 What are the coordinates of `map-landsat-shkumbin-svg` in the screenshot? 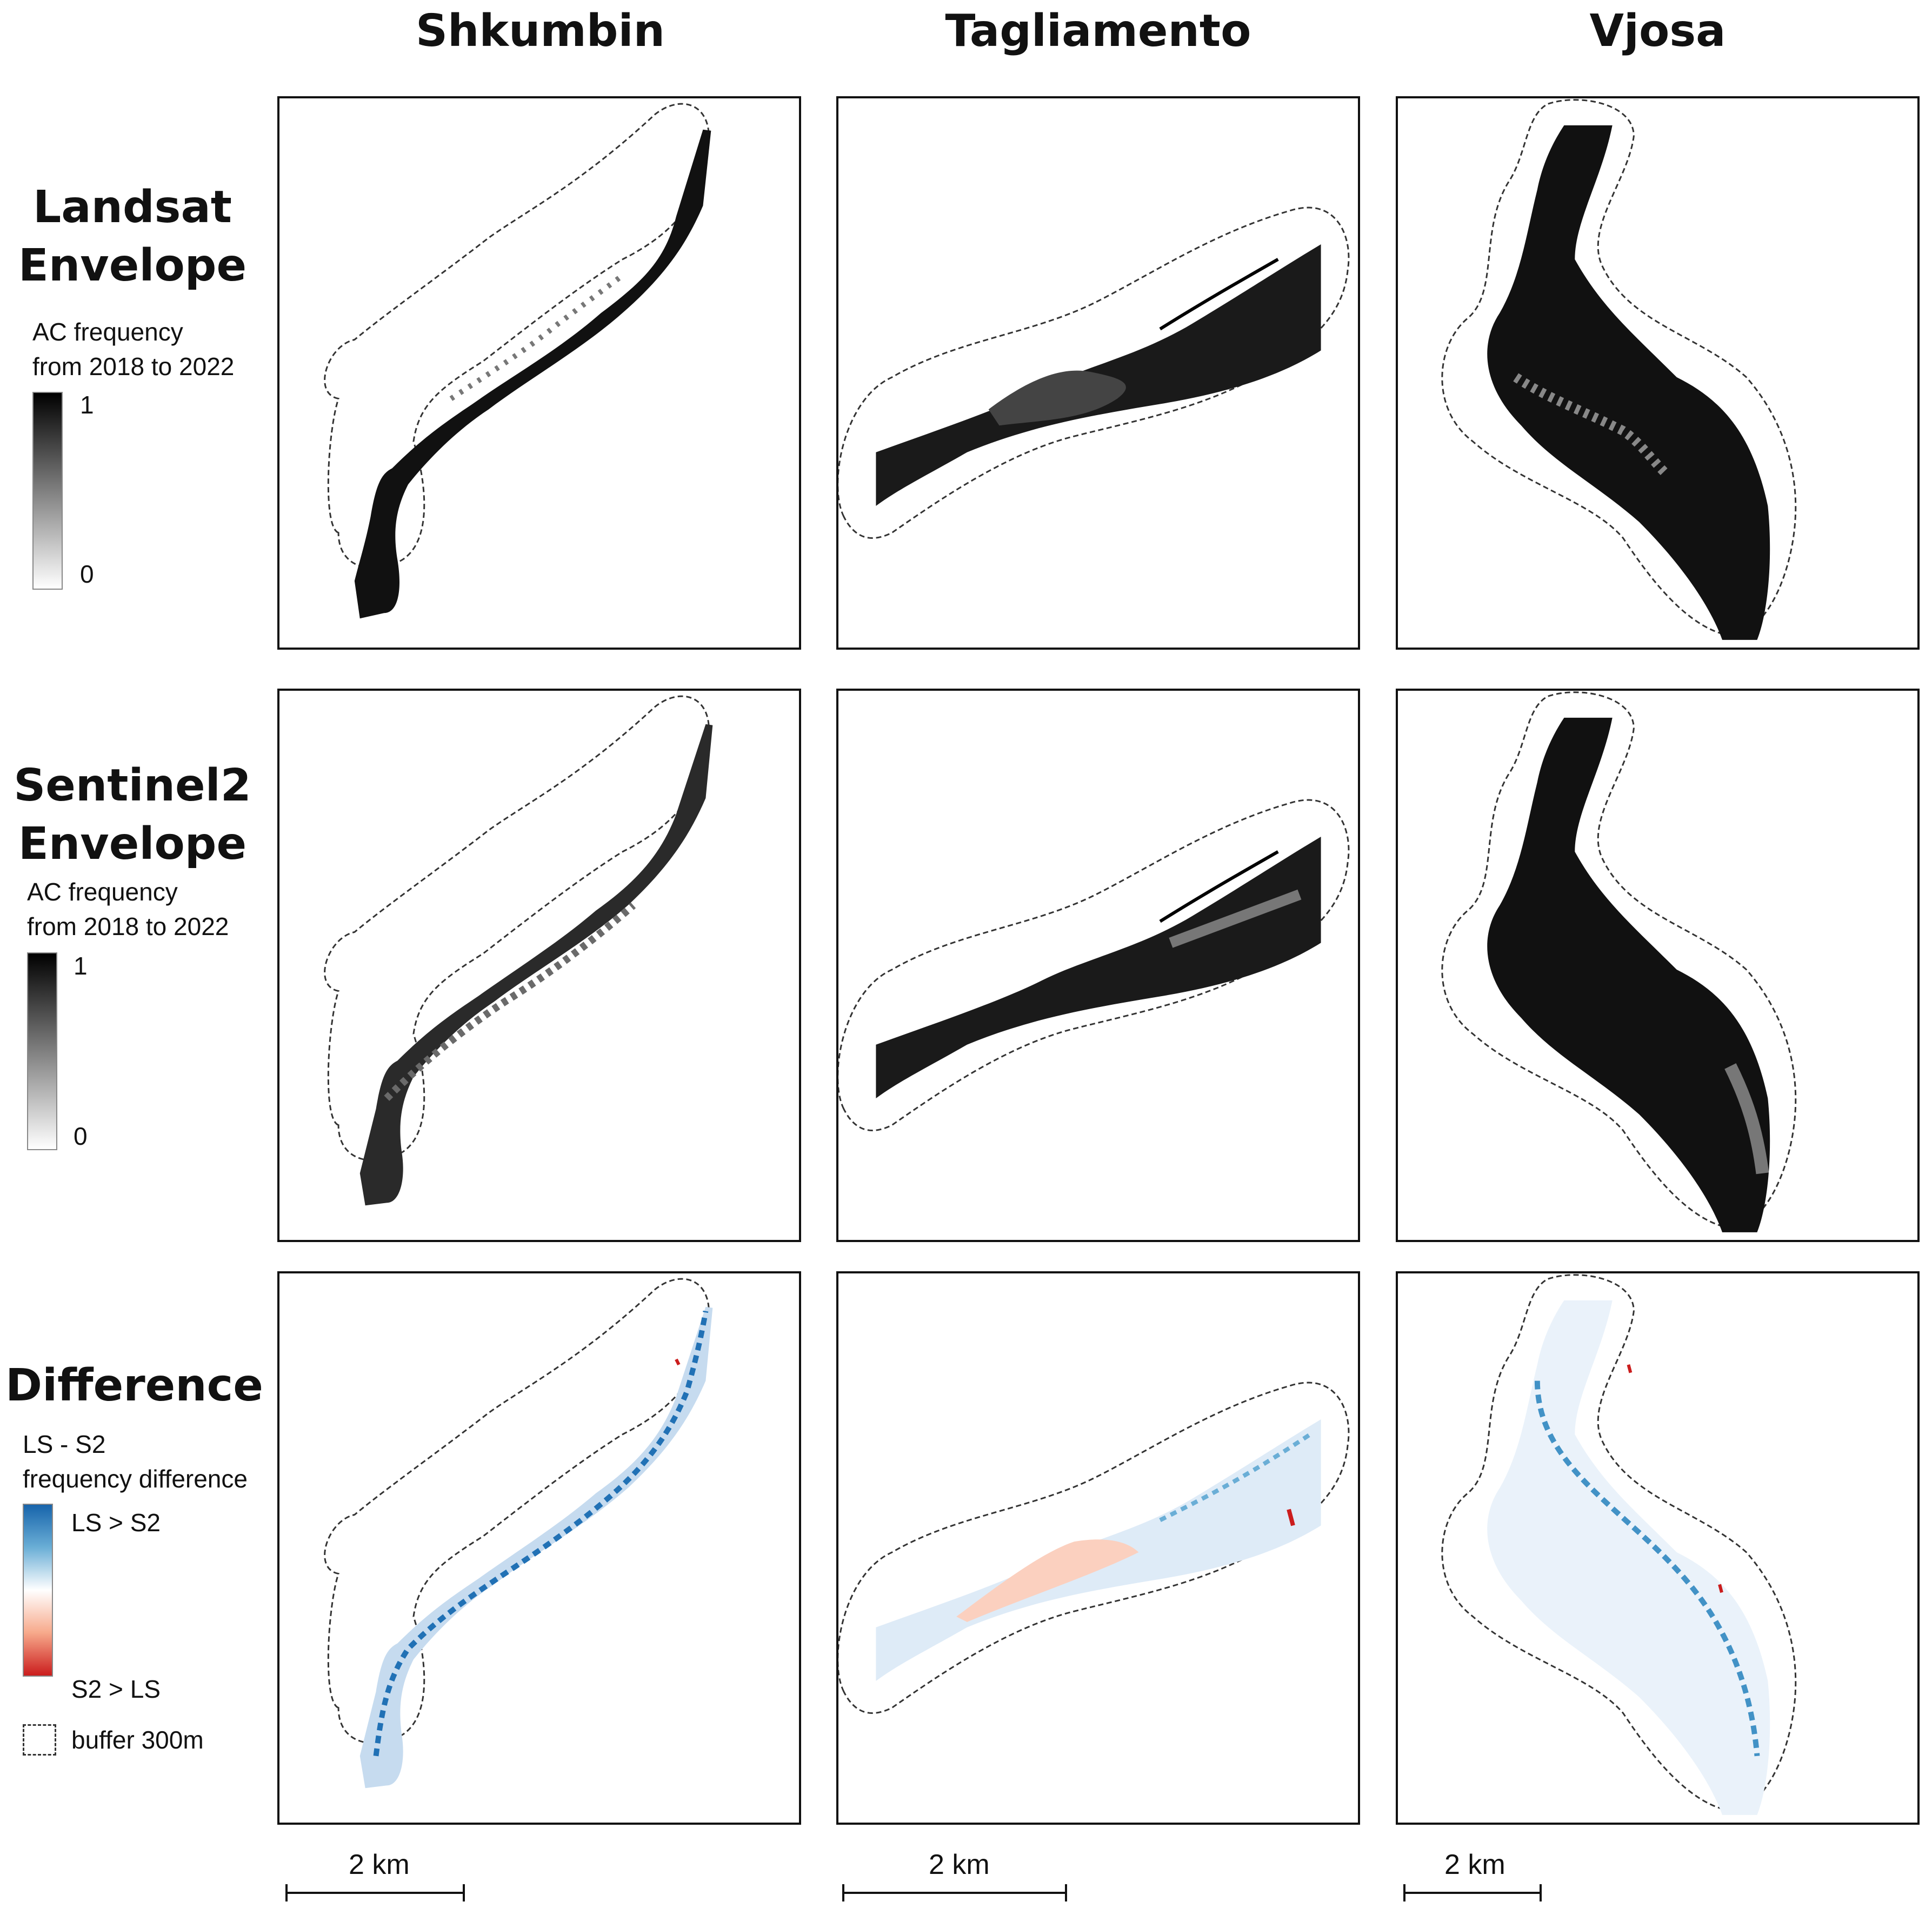 It's located at (517, 361).